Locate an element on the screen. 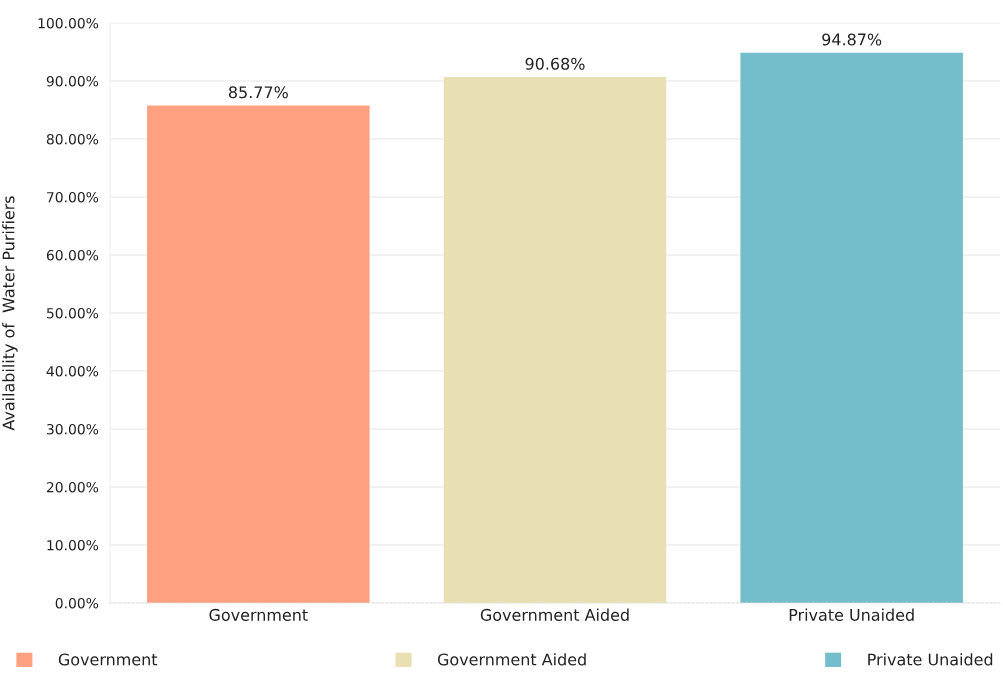  y-tick-label: 20.00% is located at coordinates (72, 487).